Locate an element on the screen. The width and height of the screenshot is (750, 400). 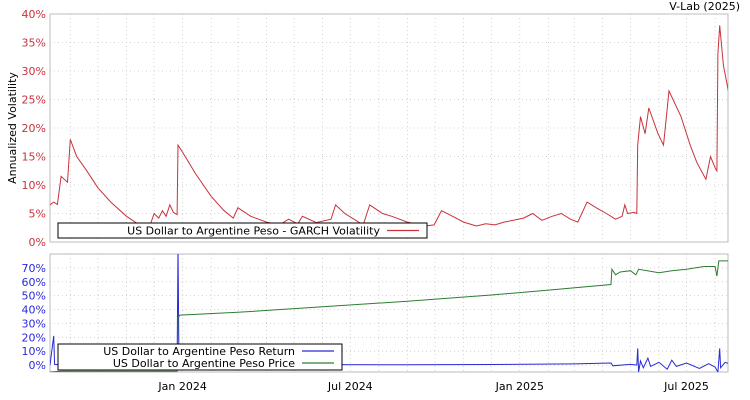
y-tick-label: 15% is located at coordinates (34, 157).